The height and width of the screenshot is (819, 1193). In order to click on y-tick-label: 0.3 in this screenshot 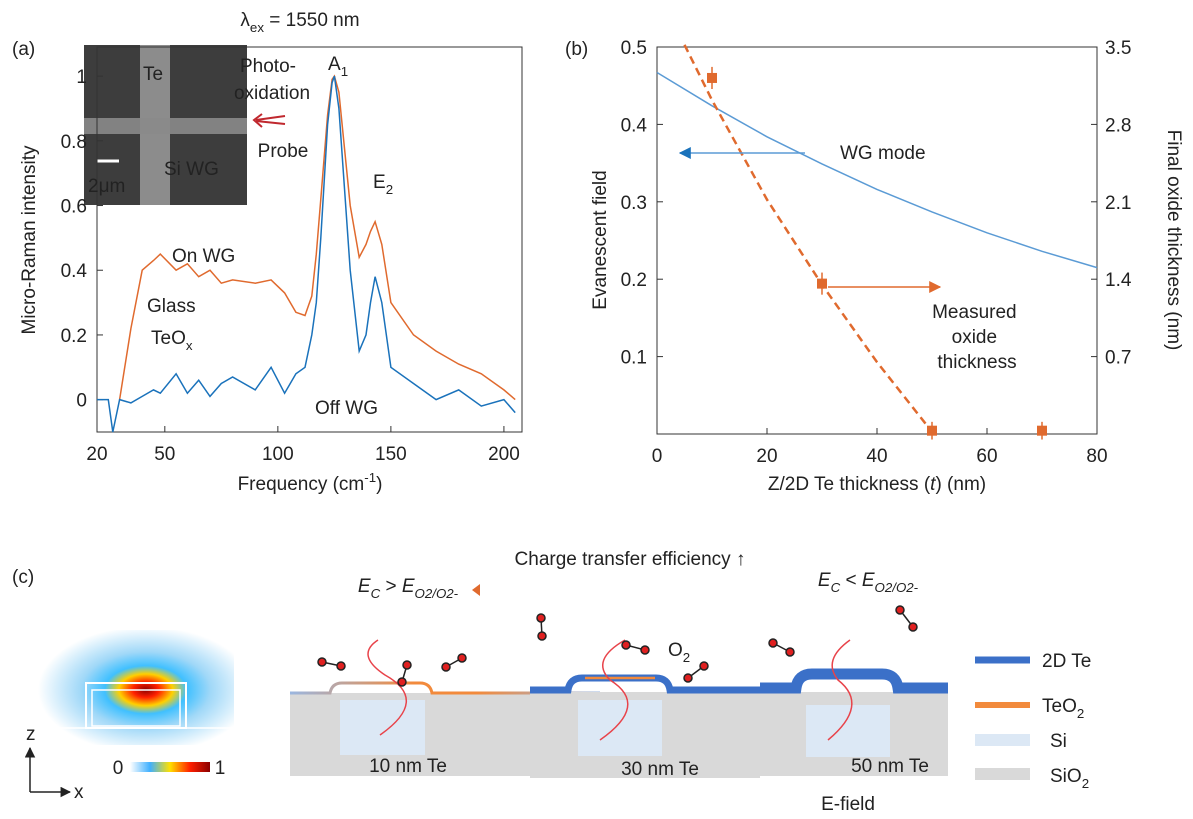, I will do `click(634, 203)`.